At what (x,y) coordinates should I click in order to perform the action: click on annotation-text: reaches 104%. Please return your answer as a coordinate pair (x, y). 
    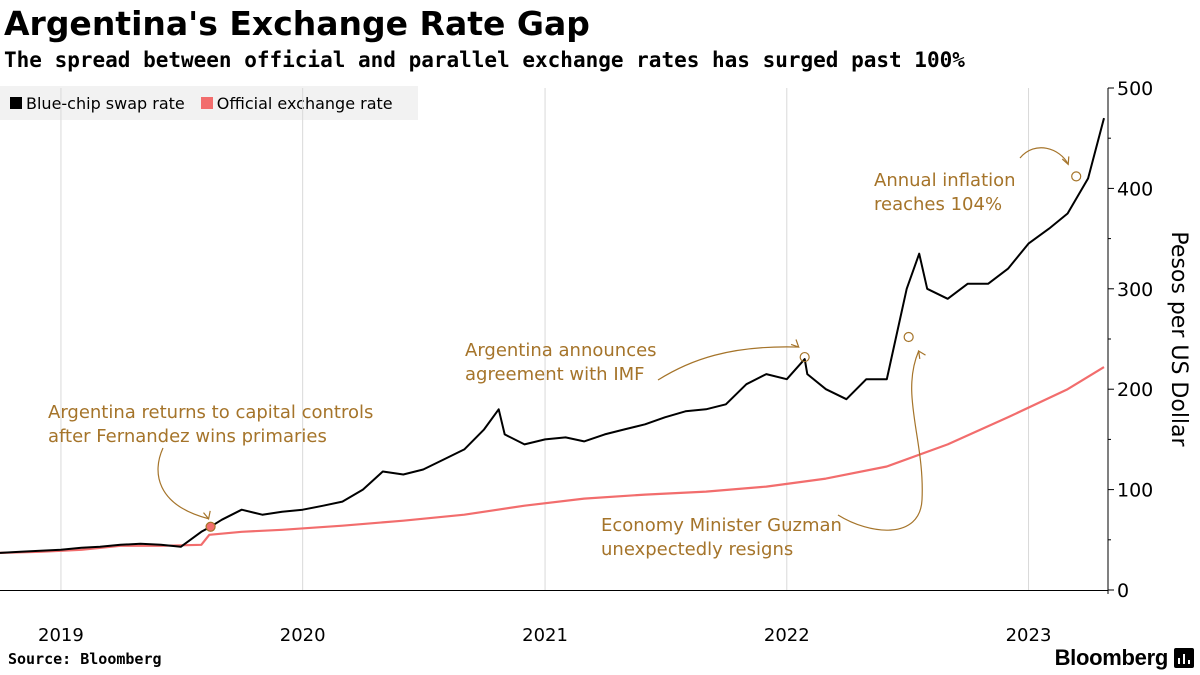
    Looking at the image, I should click on (938, 204).